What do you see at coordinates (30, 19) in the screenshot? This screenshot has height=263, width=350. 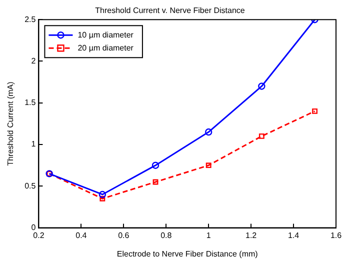 I see `y-tick-label: 2.5` at bounding box center [30, 19].